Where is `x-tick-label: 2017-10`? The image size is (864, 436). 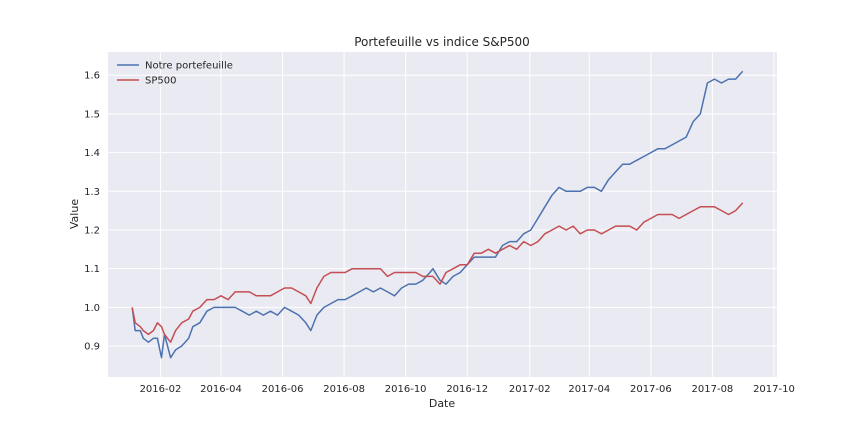 x-tick-label: 2017-10 is located at coordinates (774, 389).